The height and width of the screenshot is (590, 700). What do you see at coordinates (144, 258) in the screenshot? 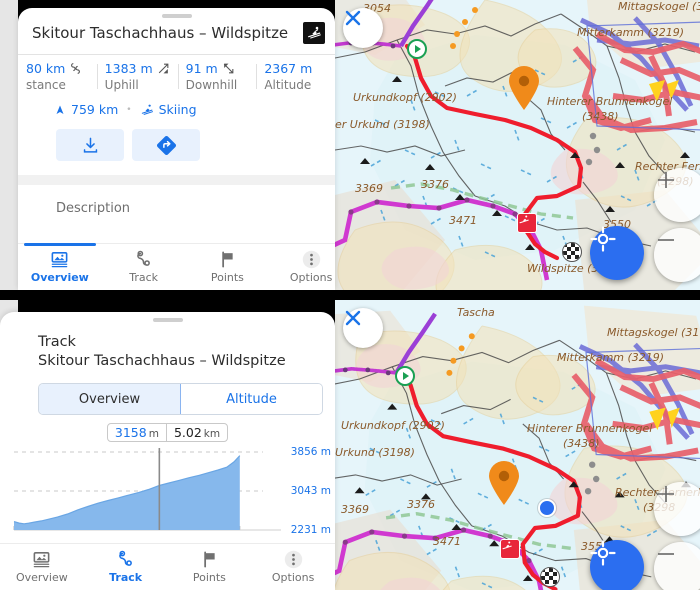
I see `route-icon` at bounding box center [144, 258].